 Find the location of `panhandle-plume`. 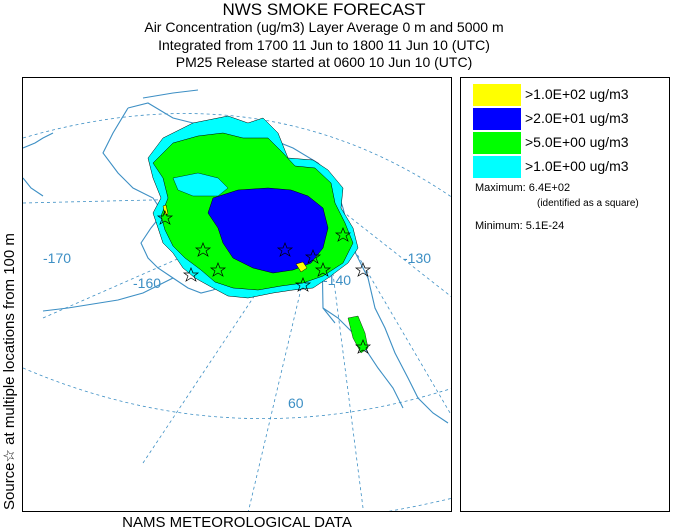

panhandle-plume is located at coordinates (358, 334).